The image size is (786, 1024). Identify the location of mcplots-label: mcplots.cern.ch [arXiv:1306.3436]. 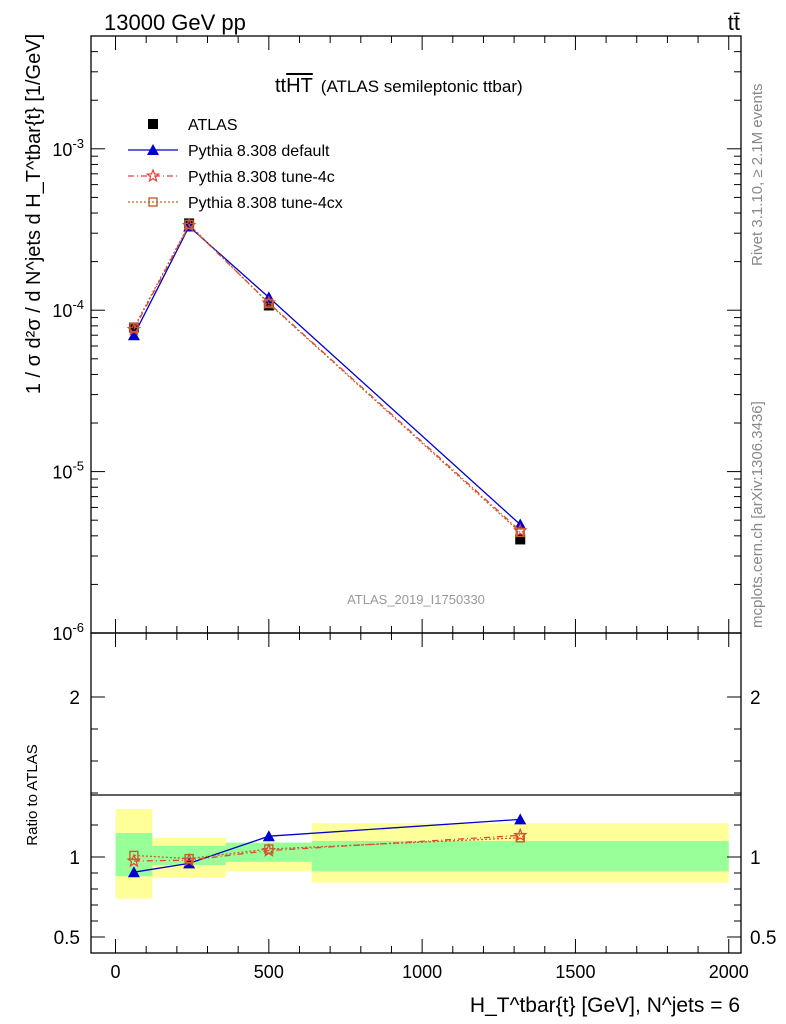
(757, 514).